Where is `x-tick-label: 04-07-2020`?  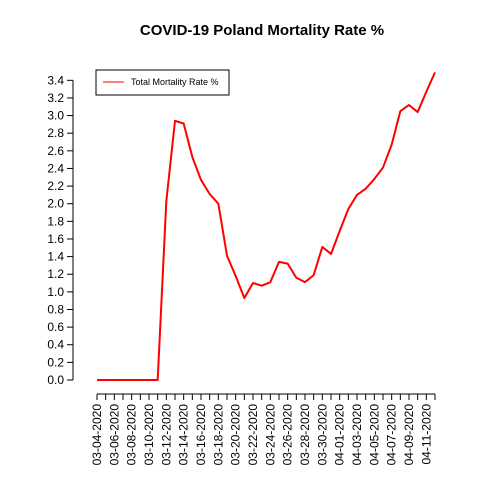
x-tick-label: 04-07-2020 is located at coordinates (392, 435).